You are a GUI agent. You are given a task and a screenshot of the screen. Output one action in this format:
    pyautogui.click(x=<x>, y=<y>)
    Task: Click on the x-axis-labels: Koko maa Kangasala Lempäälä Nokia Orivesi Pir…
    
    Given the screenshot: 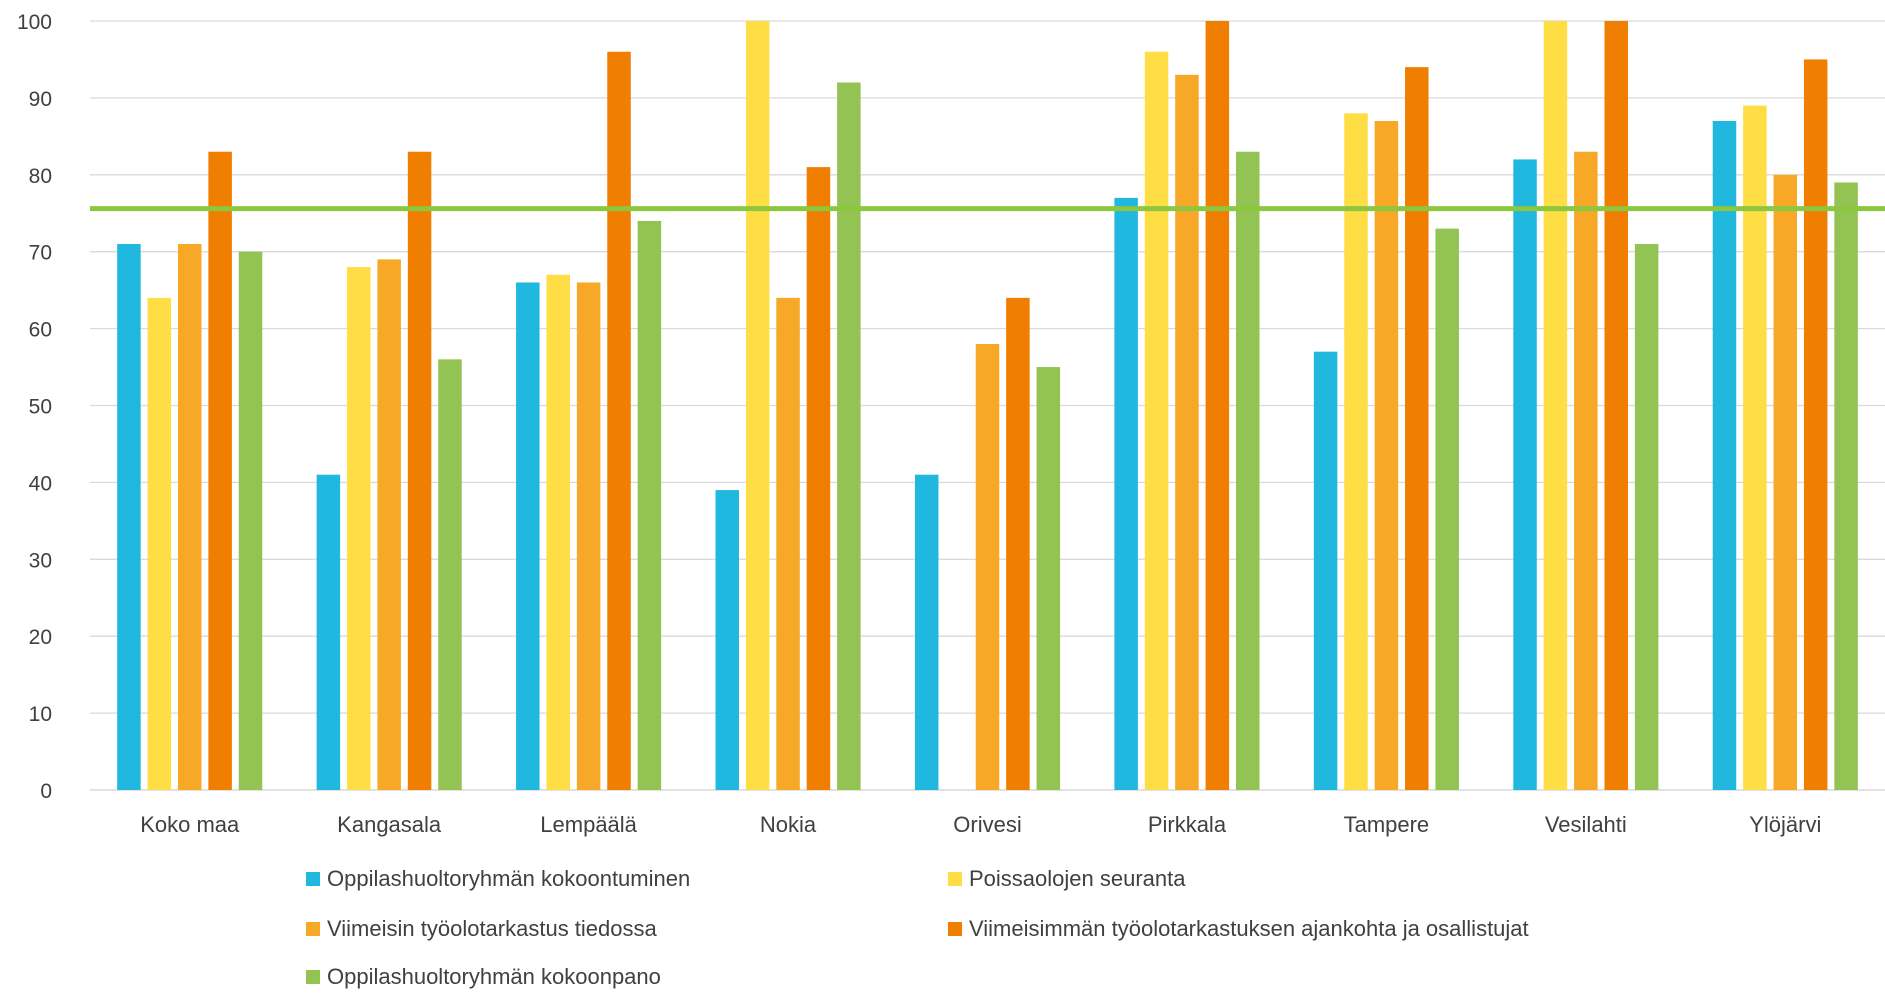 What is the action you would take?
    pyautogui.click(x=980, y=824)
    